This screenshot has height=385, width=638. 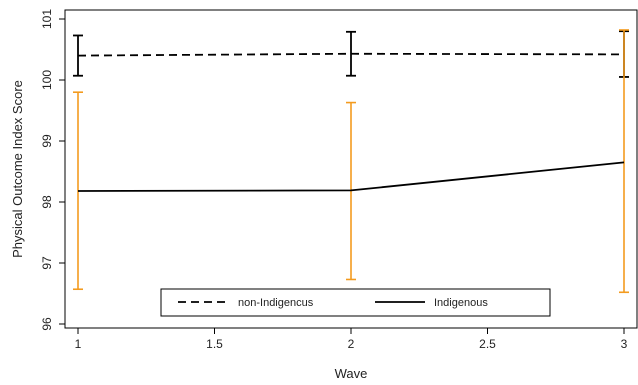 I want to click on y-tick-label: 101, so click(x=47, y=19).